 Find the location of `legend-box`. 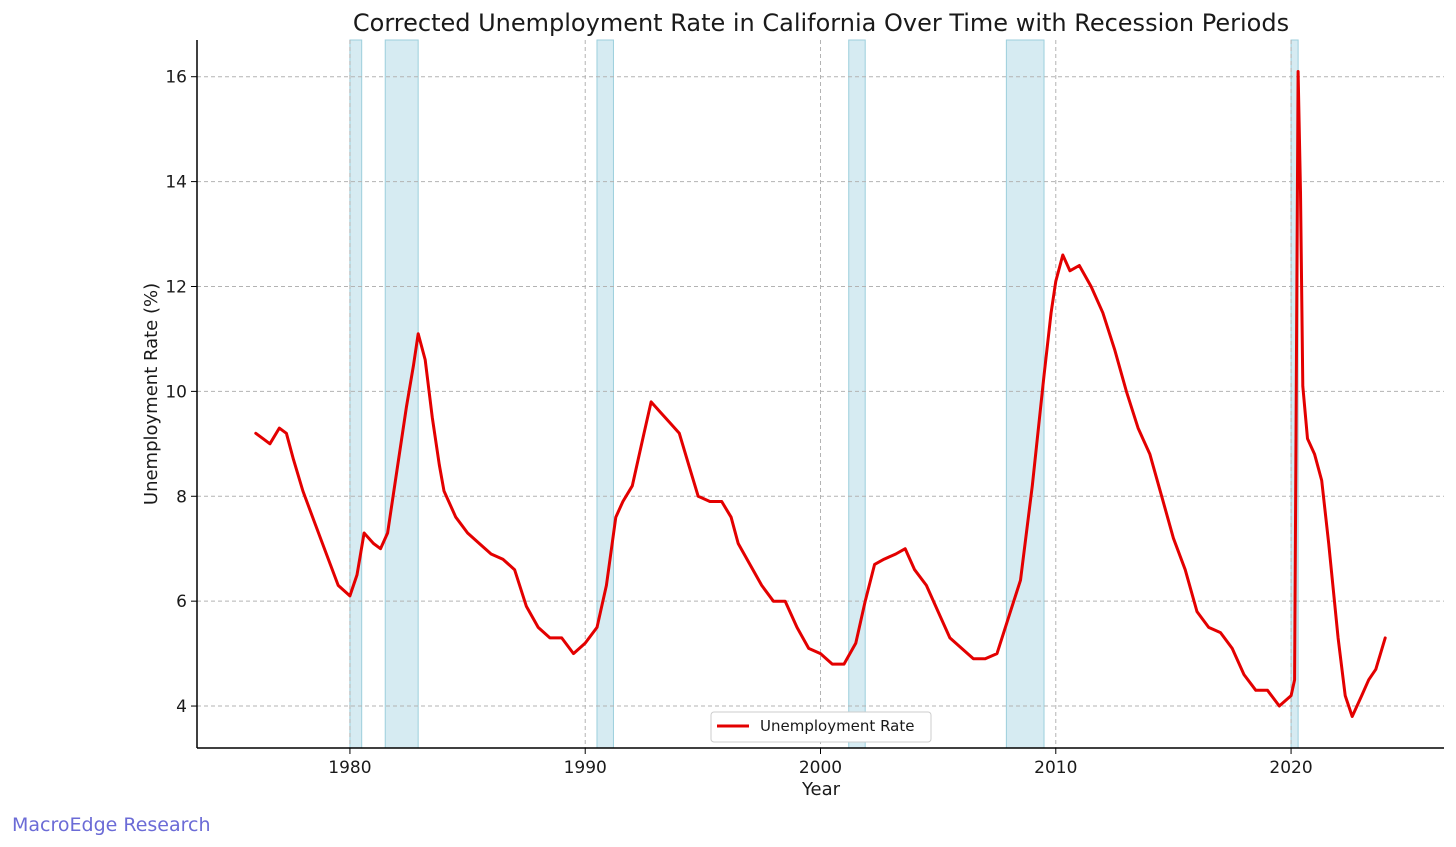

legend-box is located at coordinates (821, 727).